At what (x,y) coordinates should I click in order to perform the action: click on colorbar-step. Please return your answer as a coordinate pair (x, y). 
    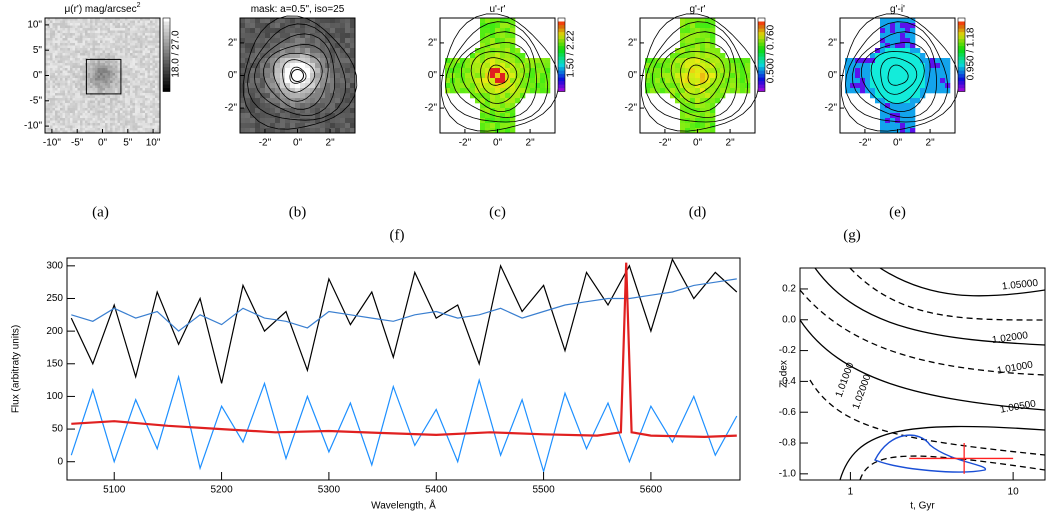
    Looking at the image, I should click on (561, 34).